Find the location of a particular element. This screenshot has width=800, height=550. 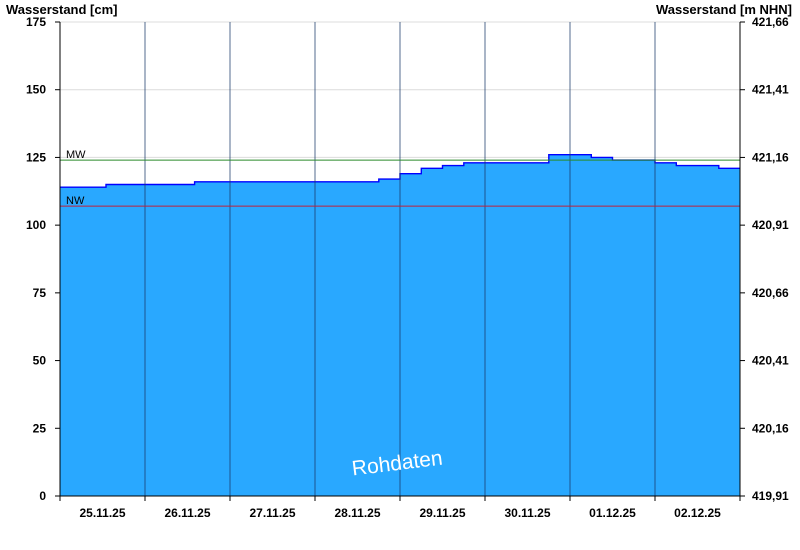

y-left-tick-label: 50 is located at coordinates (40, 361).